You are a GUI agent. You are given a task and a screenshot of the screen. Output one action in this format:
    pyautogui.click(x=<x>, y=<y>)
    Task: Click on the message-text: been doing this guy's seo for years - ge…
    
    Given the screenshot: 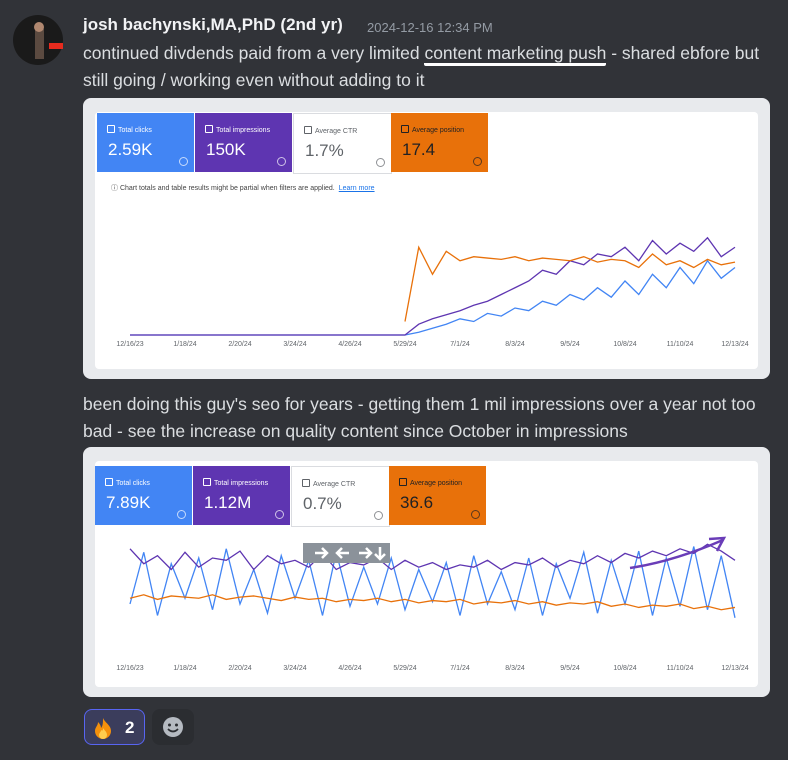 What is the action you would take?
    pyautogui.click(x=419, y=417)
    